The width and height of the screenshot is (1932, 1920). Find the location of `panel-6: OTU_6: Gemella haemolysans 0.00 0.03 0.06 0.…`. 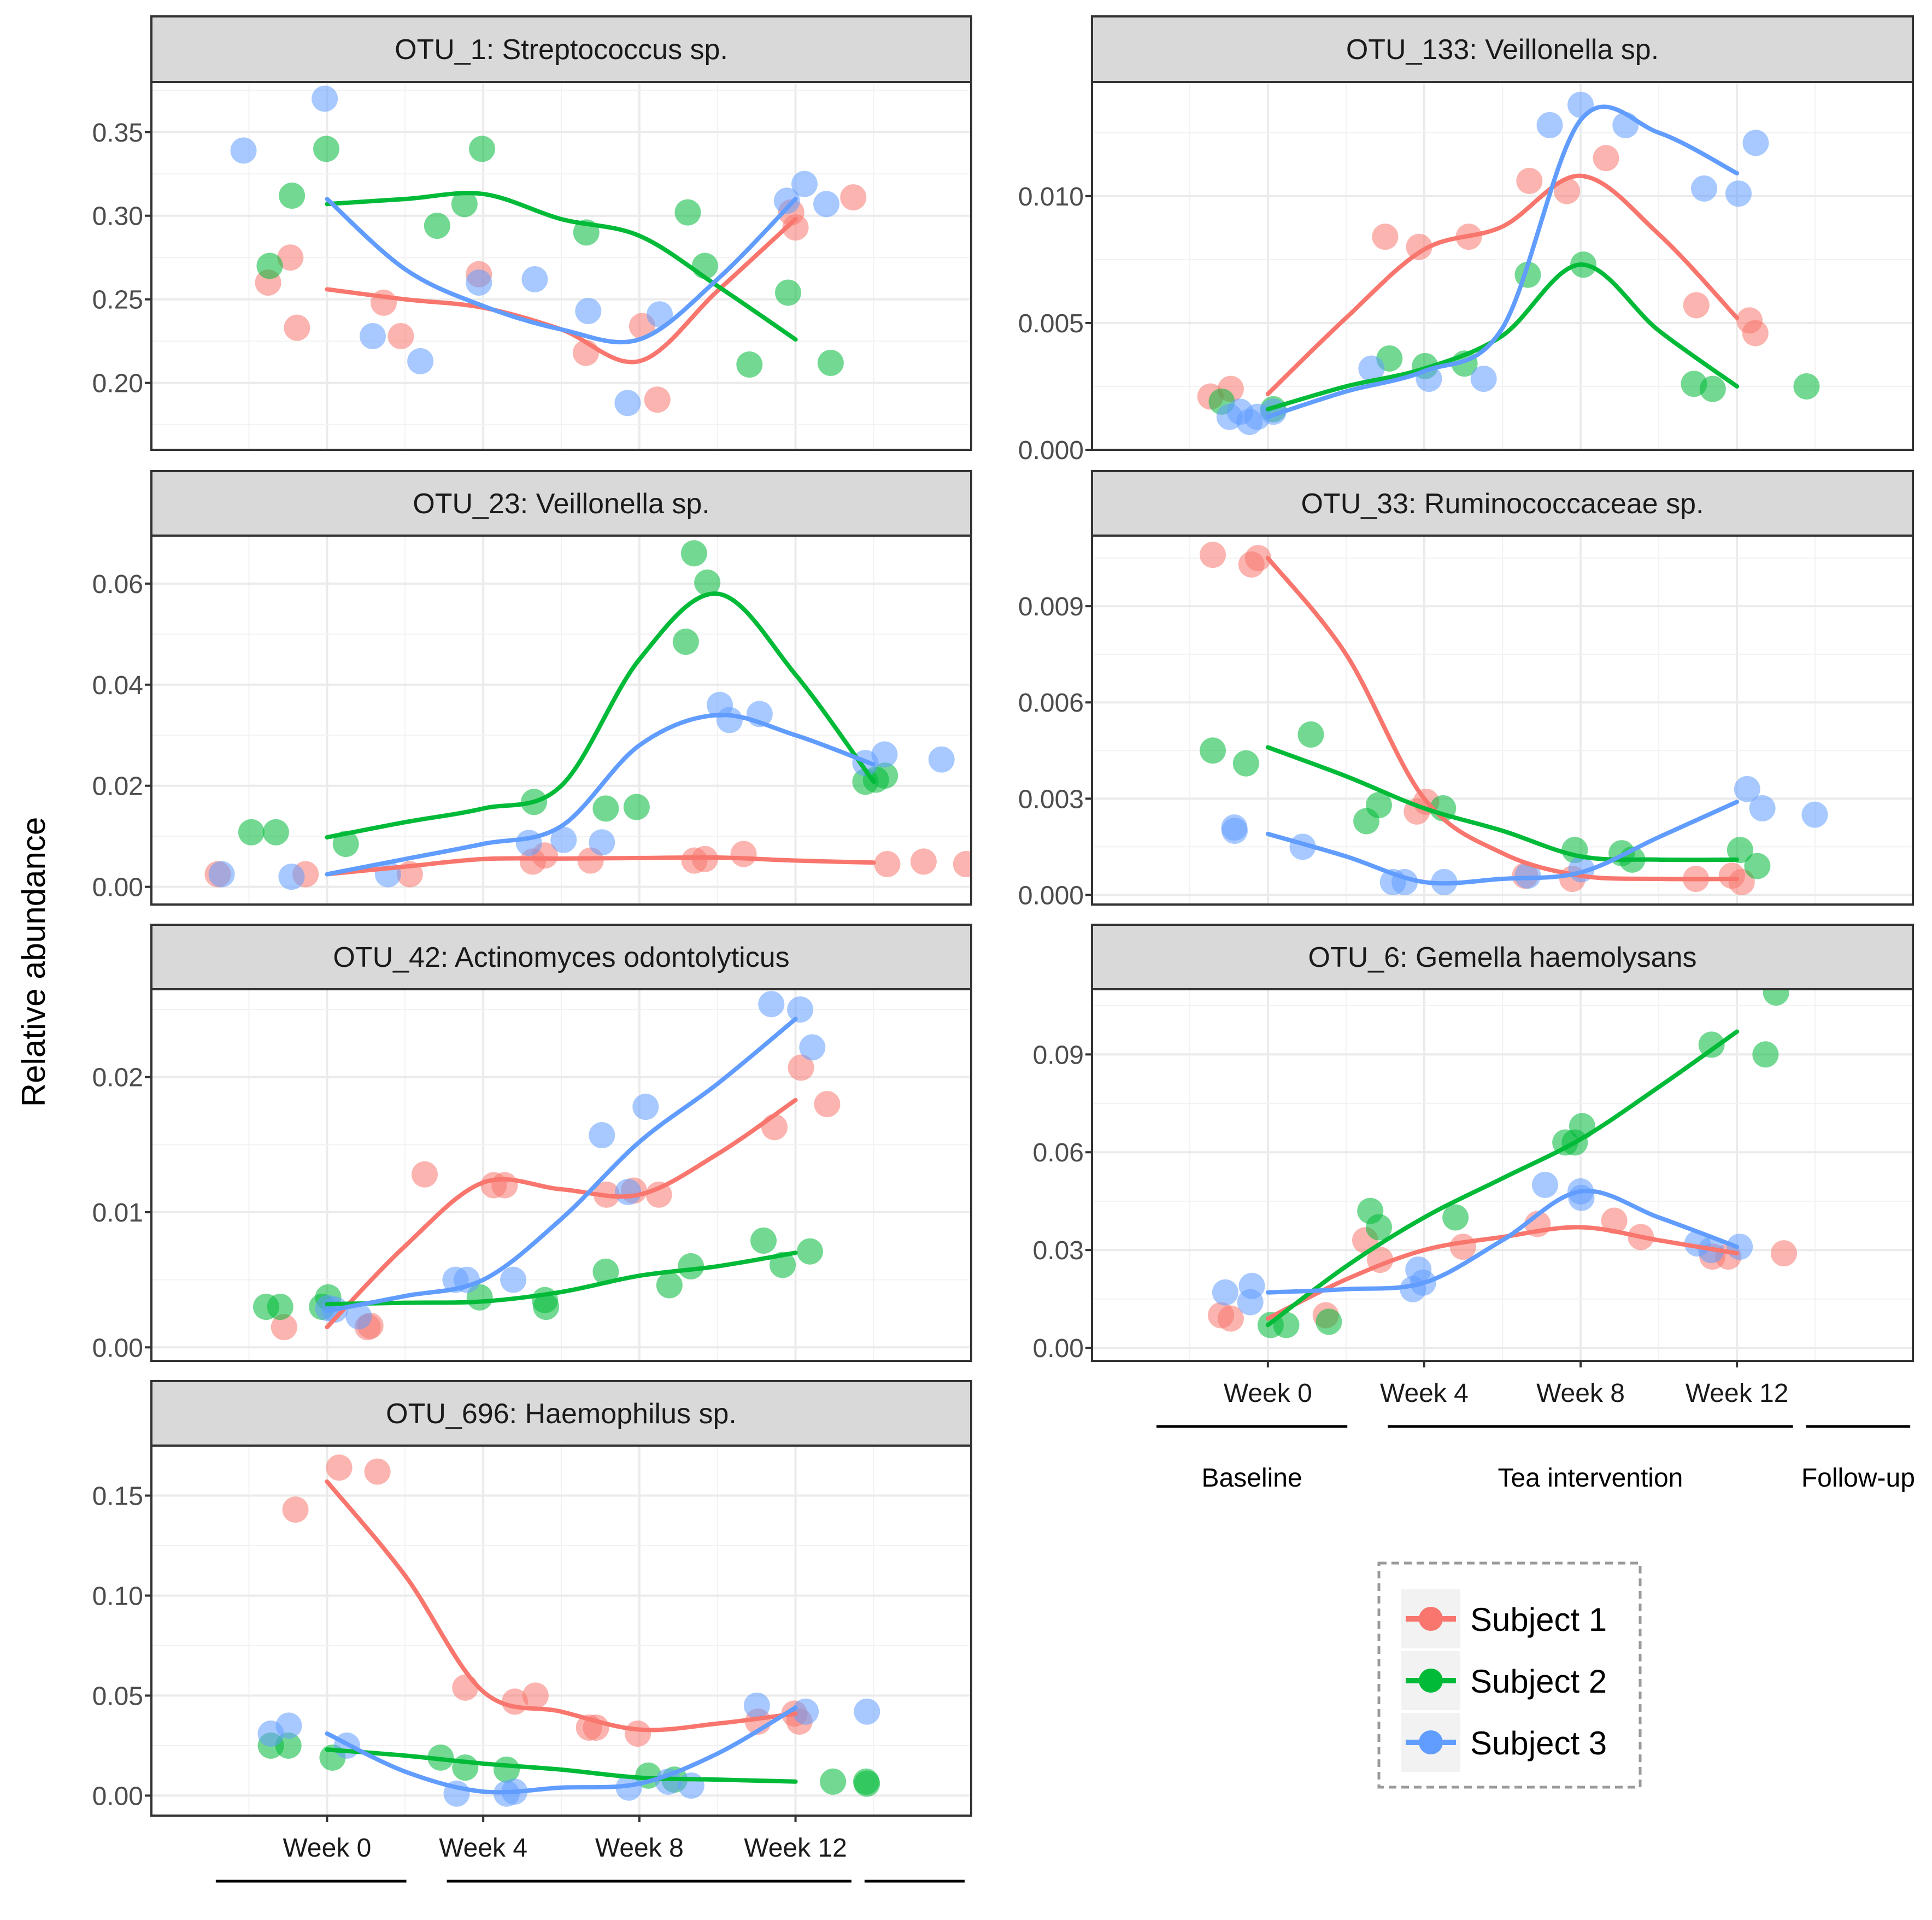

panel-6: OTU_6: Gemella haemolysans 0.00 0.03 0.06 0.… is located at coordinates (1473, 1143).